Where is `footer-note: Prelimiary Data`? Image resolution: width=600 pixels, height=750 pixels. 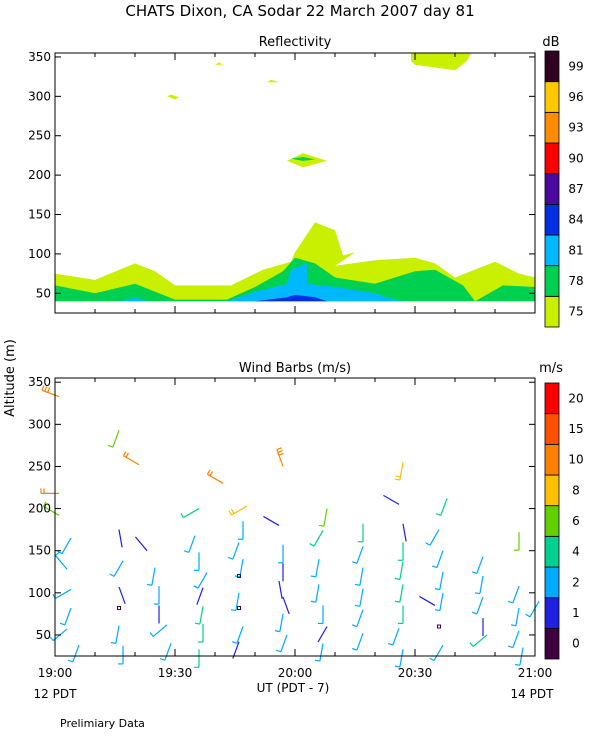
footer-note: Prelimiary Data is located at coordinates (102, 723).